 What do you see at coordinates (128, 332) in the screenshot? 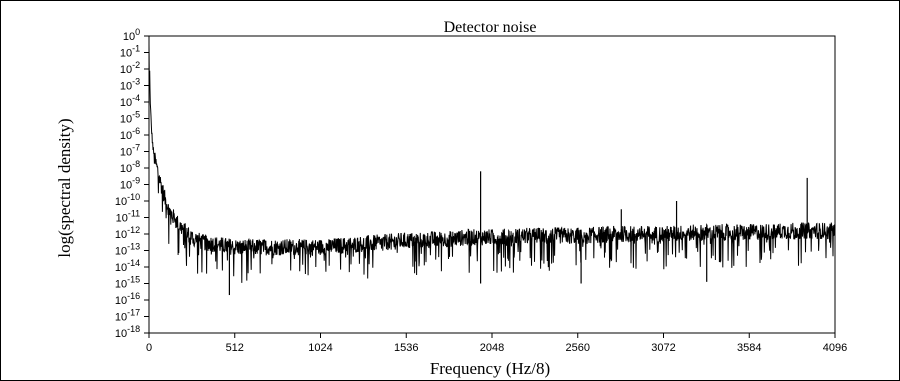
I see `y-tick-label: 10⁻¹⁸` at bounding box center [128, 332].